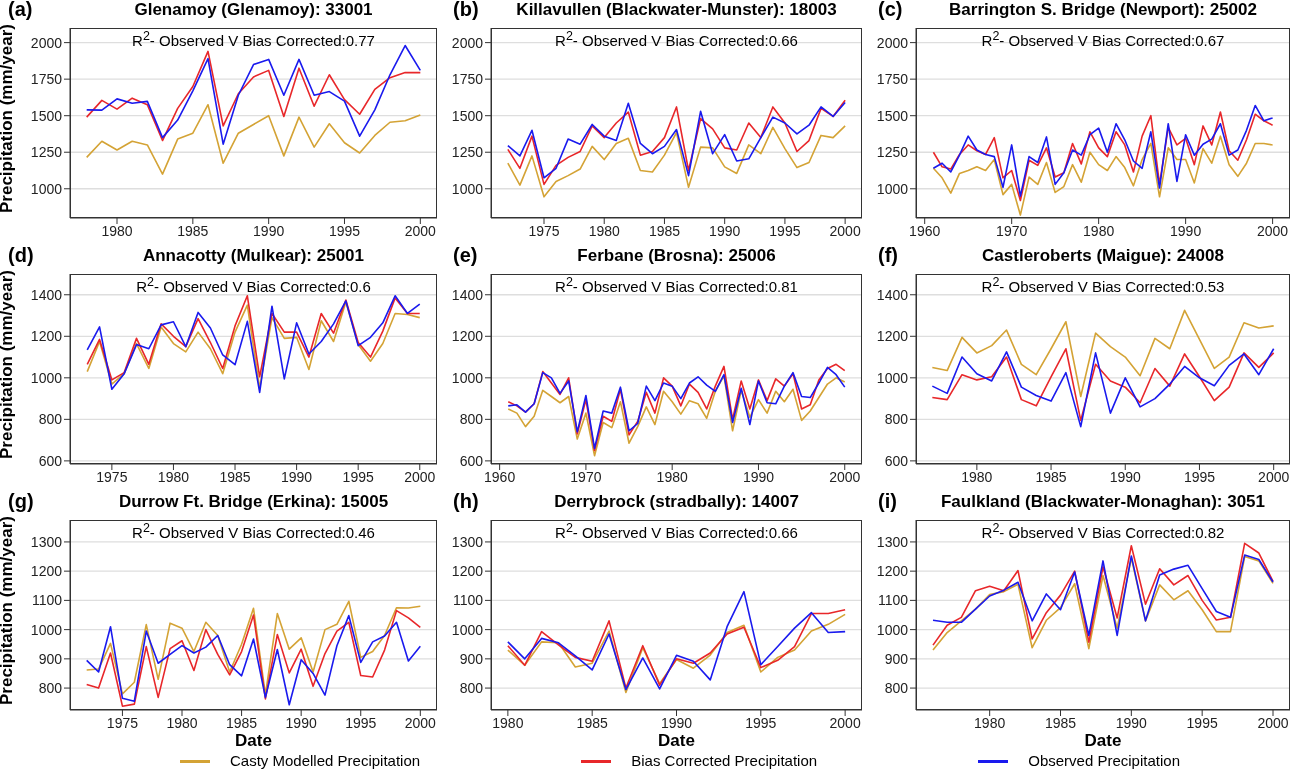  I want to click on annotation: R$^{2}$- Observed V Bias Corrected:0.6, so click(253, 285).